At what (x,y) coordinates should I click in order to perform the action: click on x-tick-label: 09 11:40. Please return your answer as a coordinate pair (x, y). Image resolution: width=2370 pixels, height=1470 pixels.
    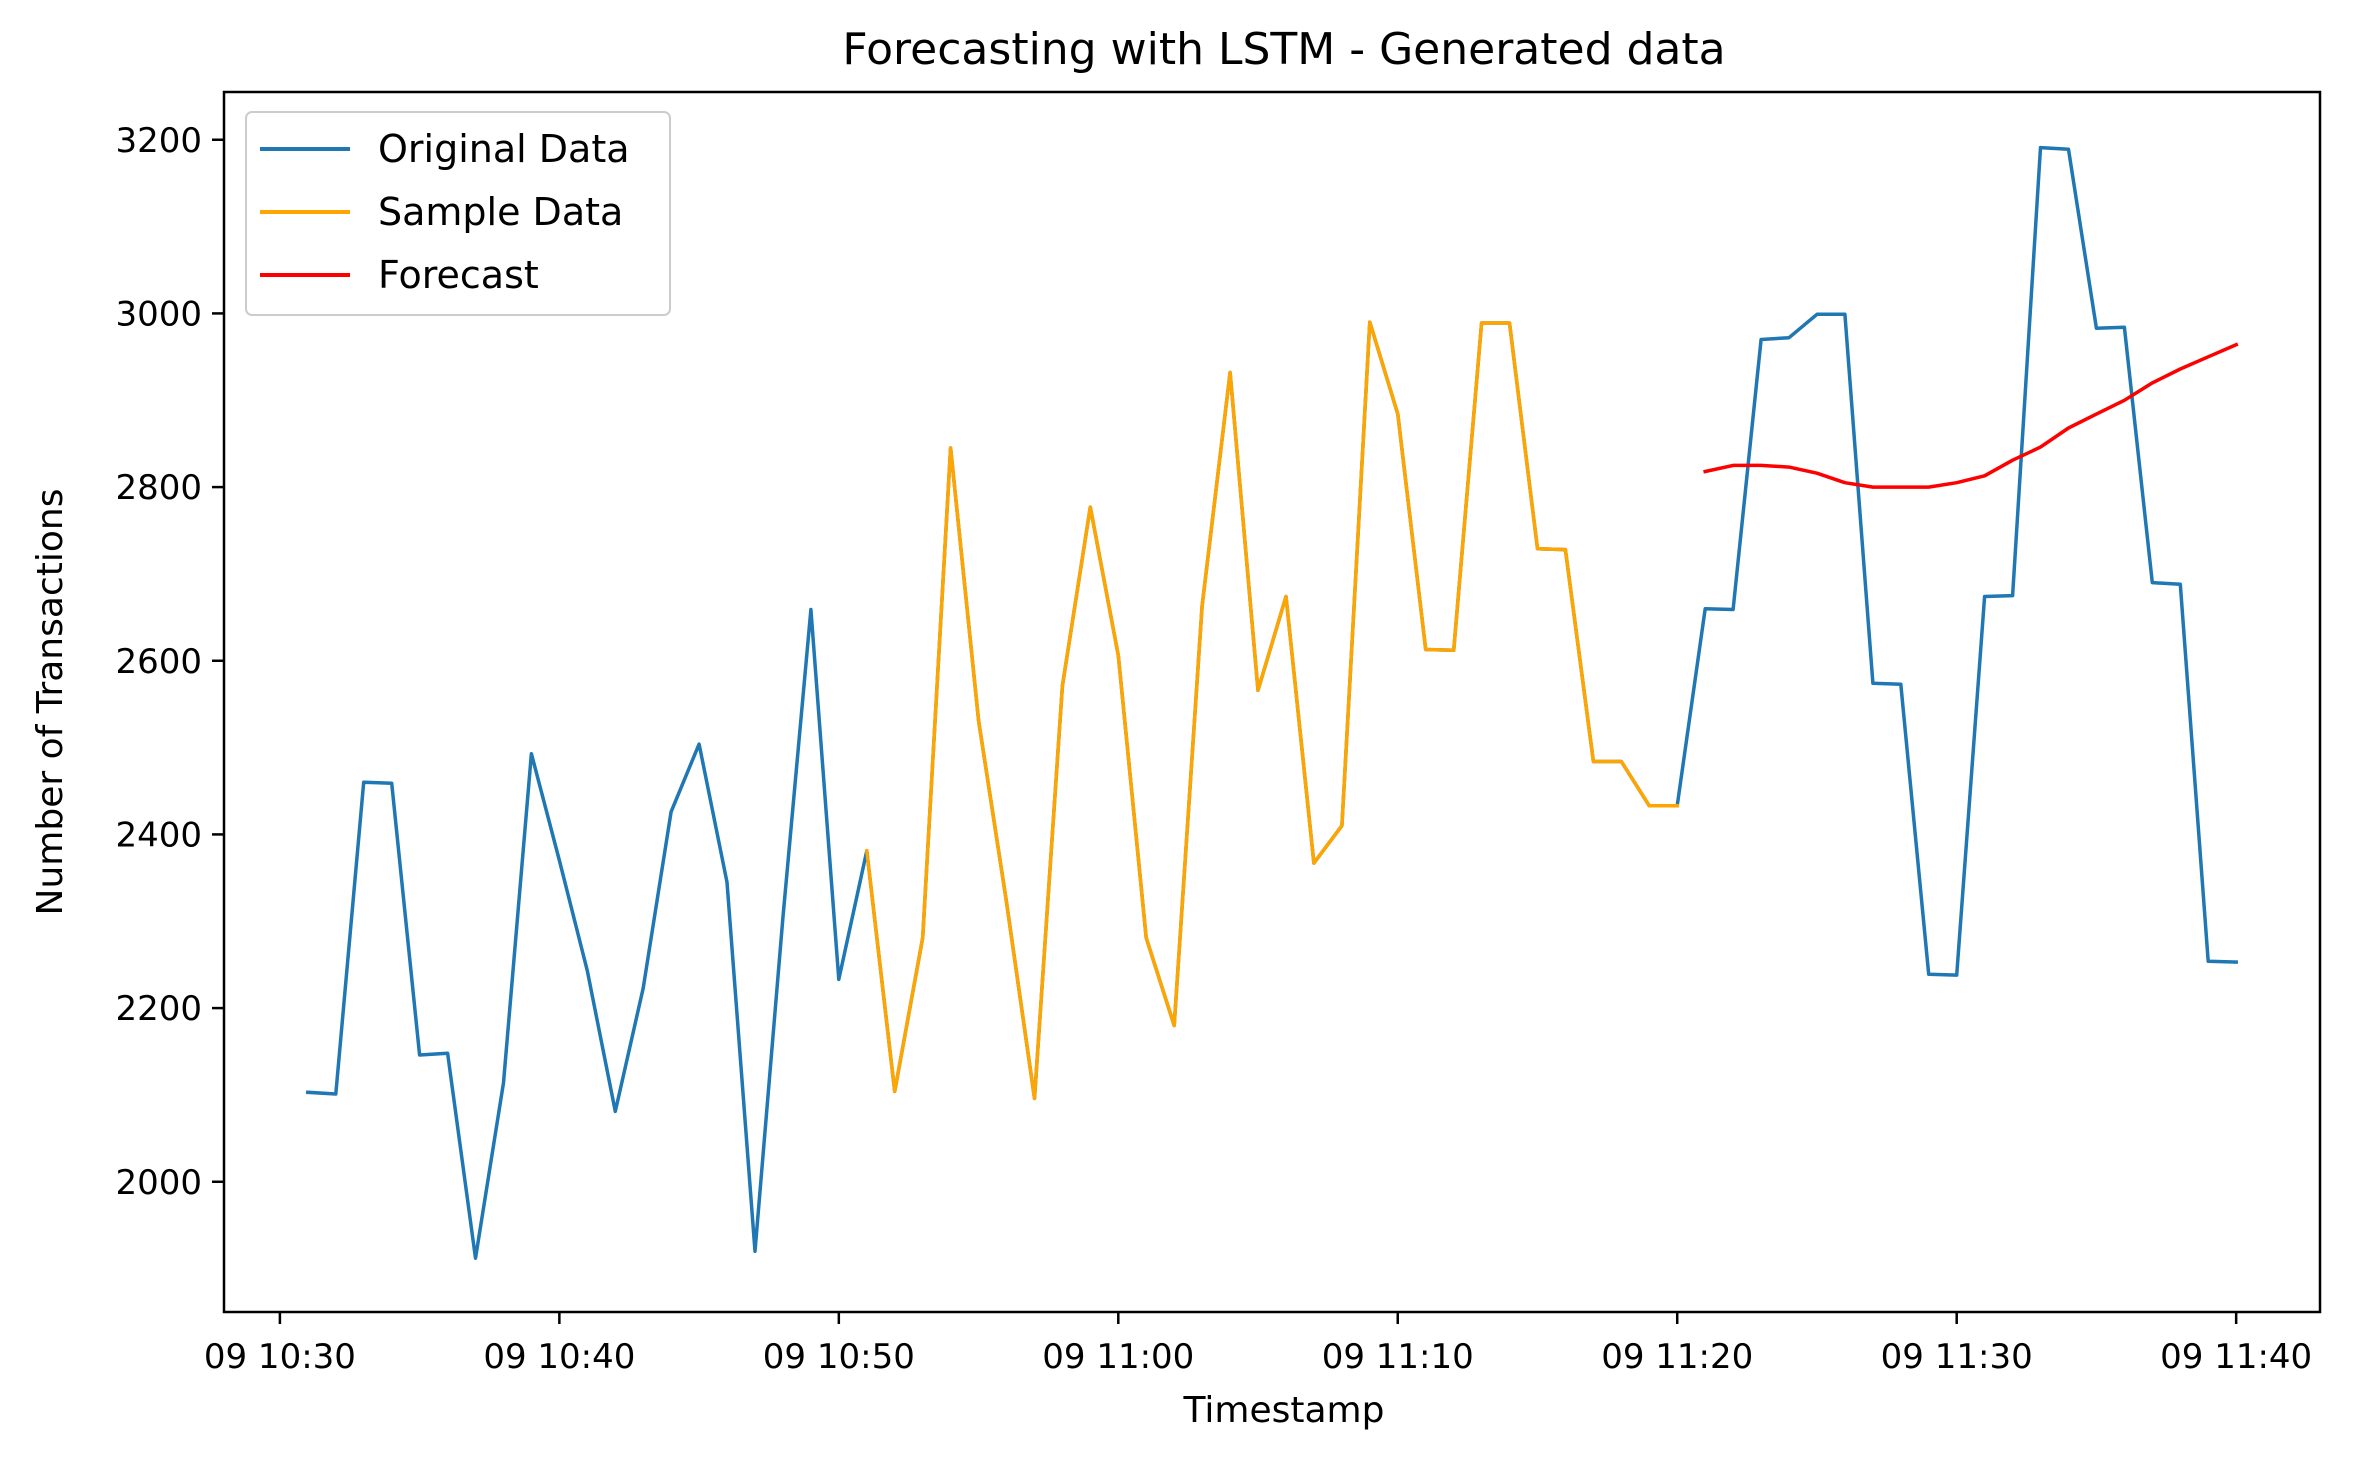
    Looking at the image, I should click on (2236, 1357).